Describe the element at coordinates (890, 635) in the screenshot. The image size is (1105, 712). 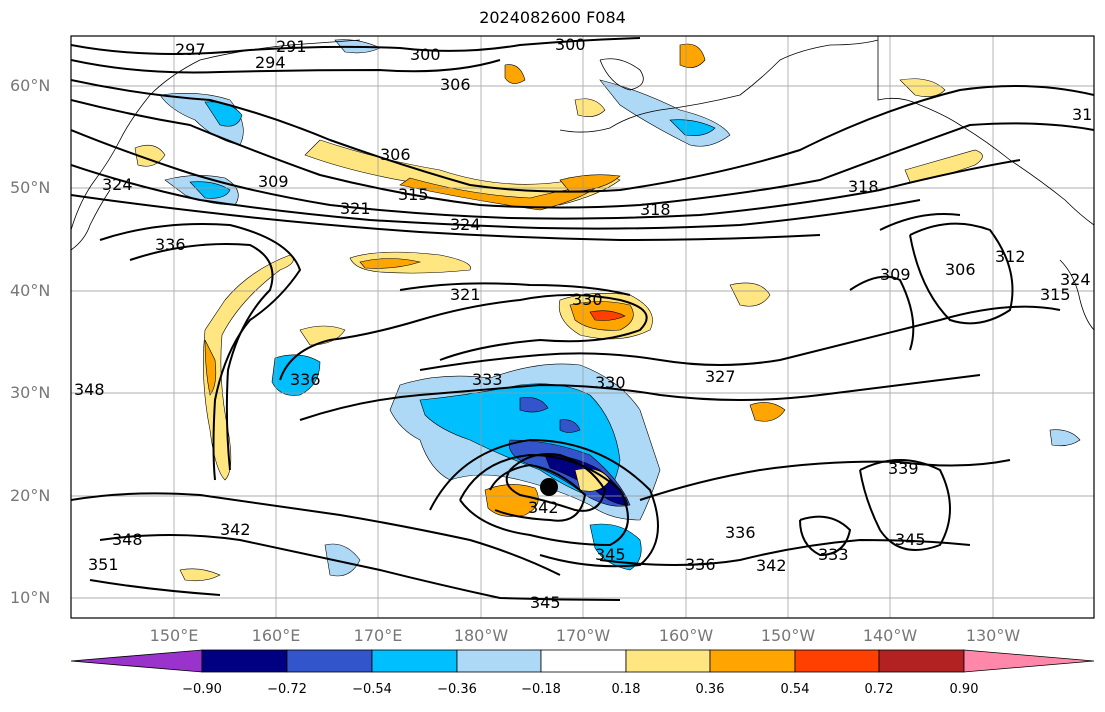
I see `lon-label: 140°W` at that location.